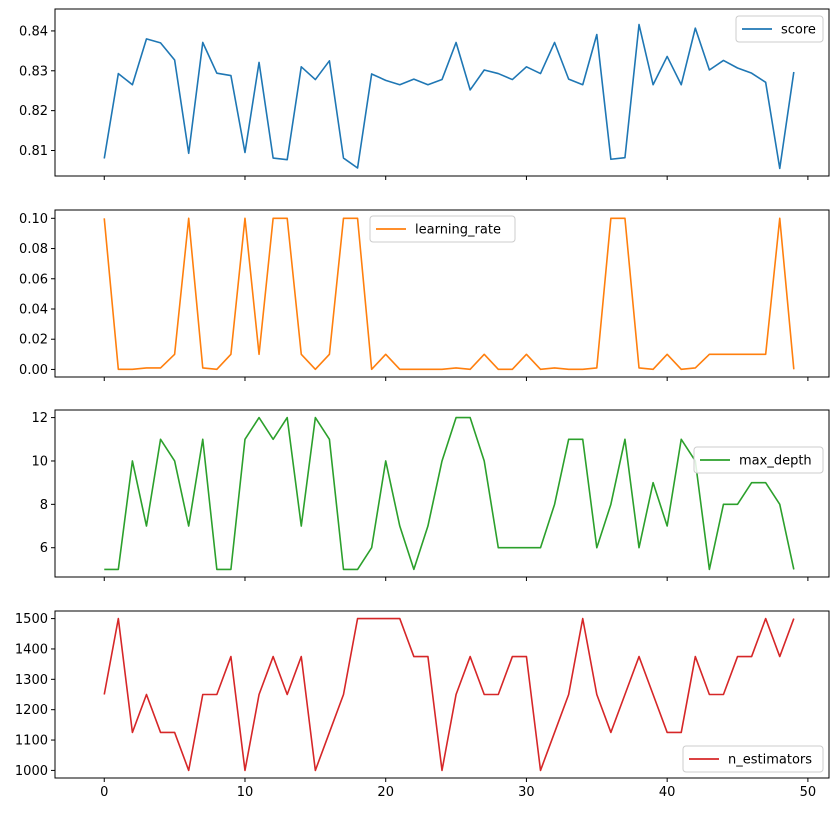 This screenshot has width=839, height=813. Describe the element at coordinates (104, 792) in the screenshot. I see `x-tick-label: 0` at that location.